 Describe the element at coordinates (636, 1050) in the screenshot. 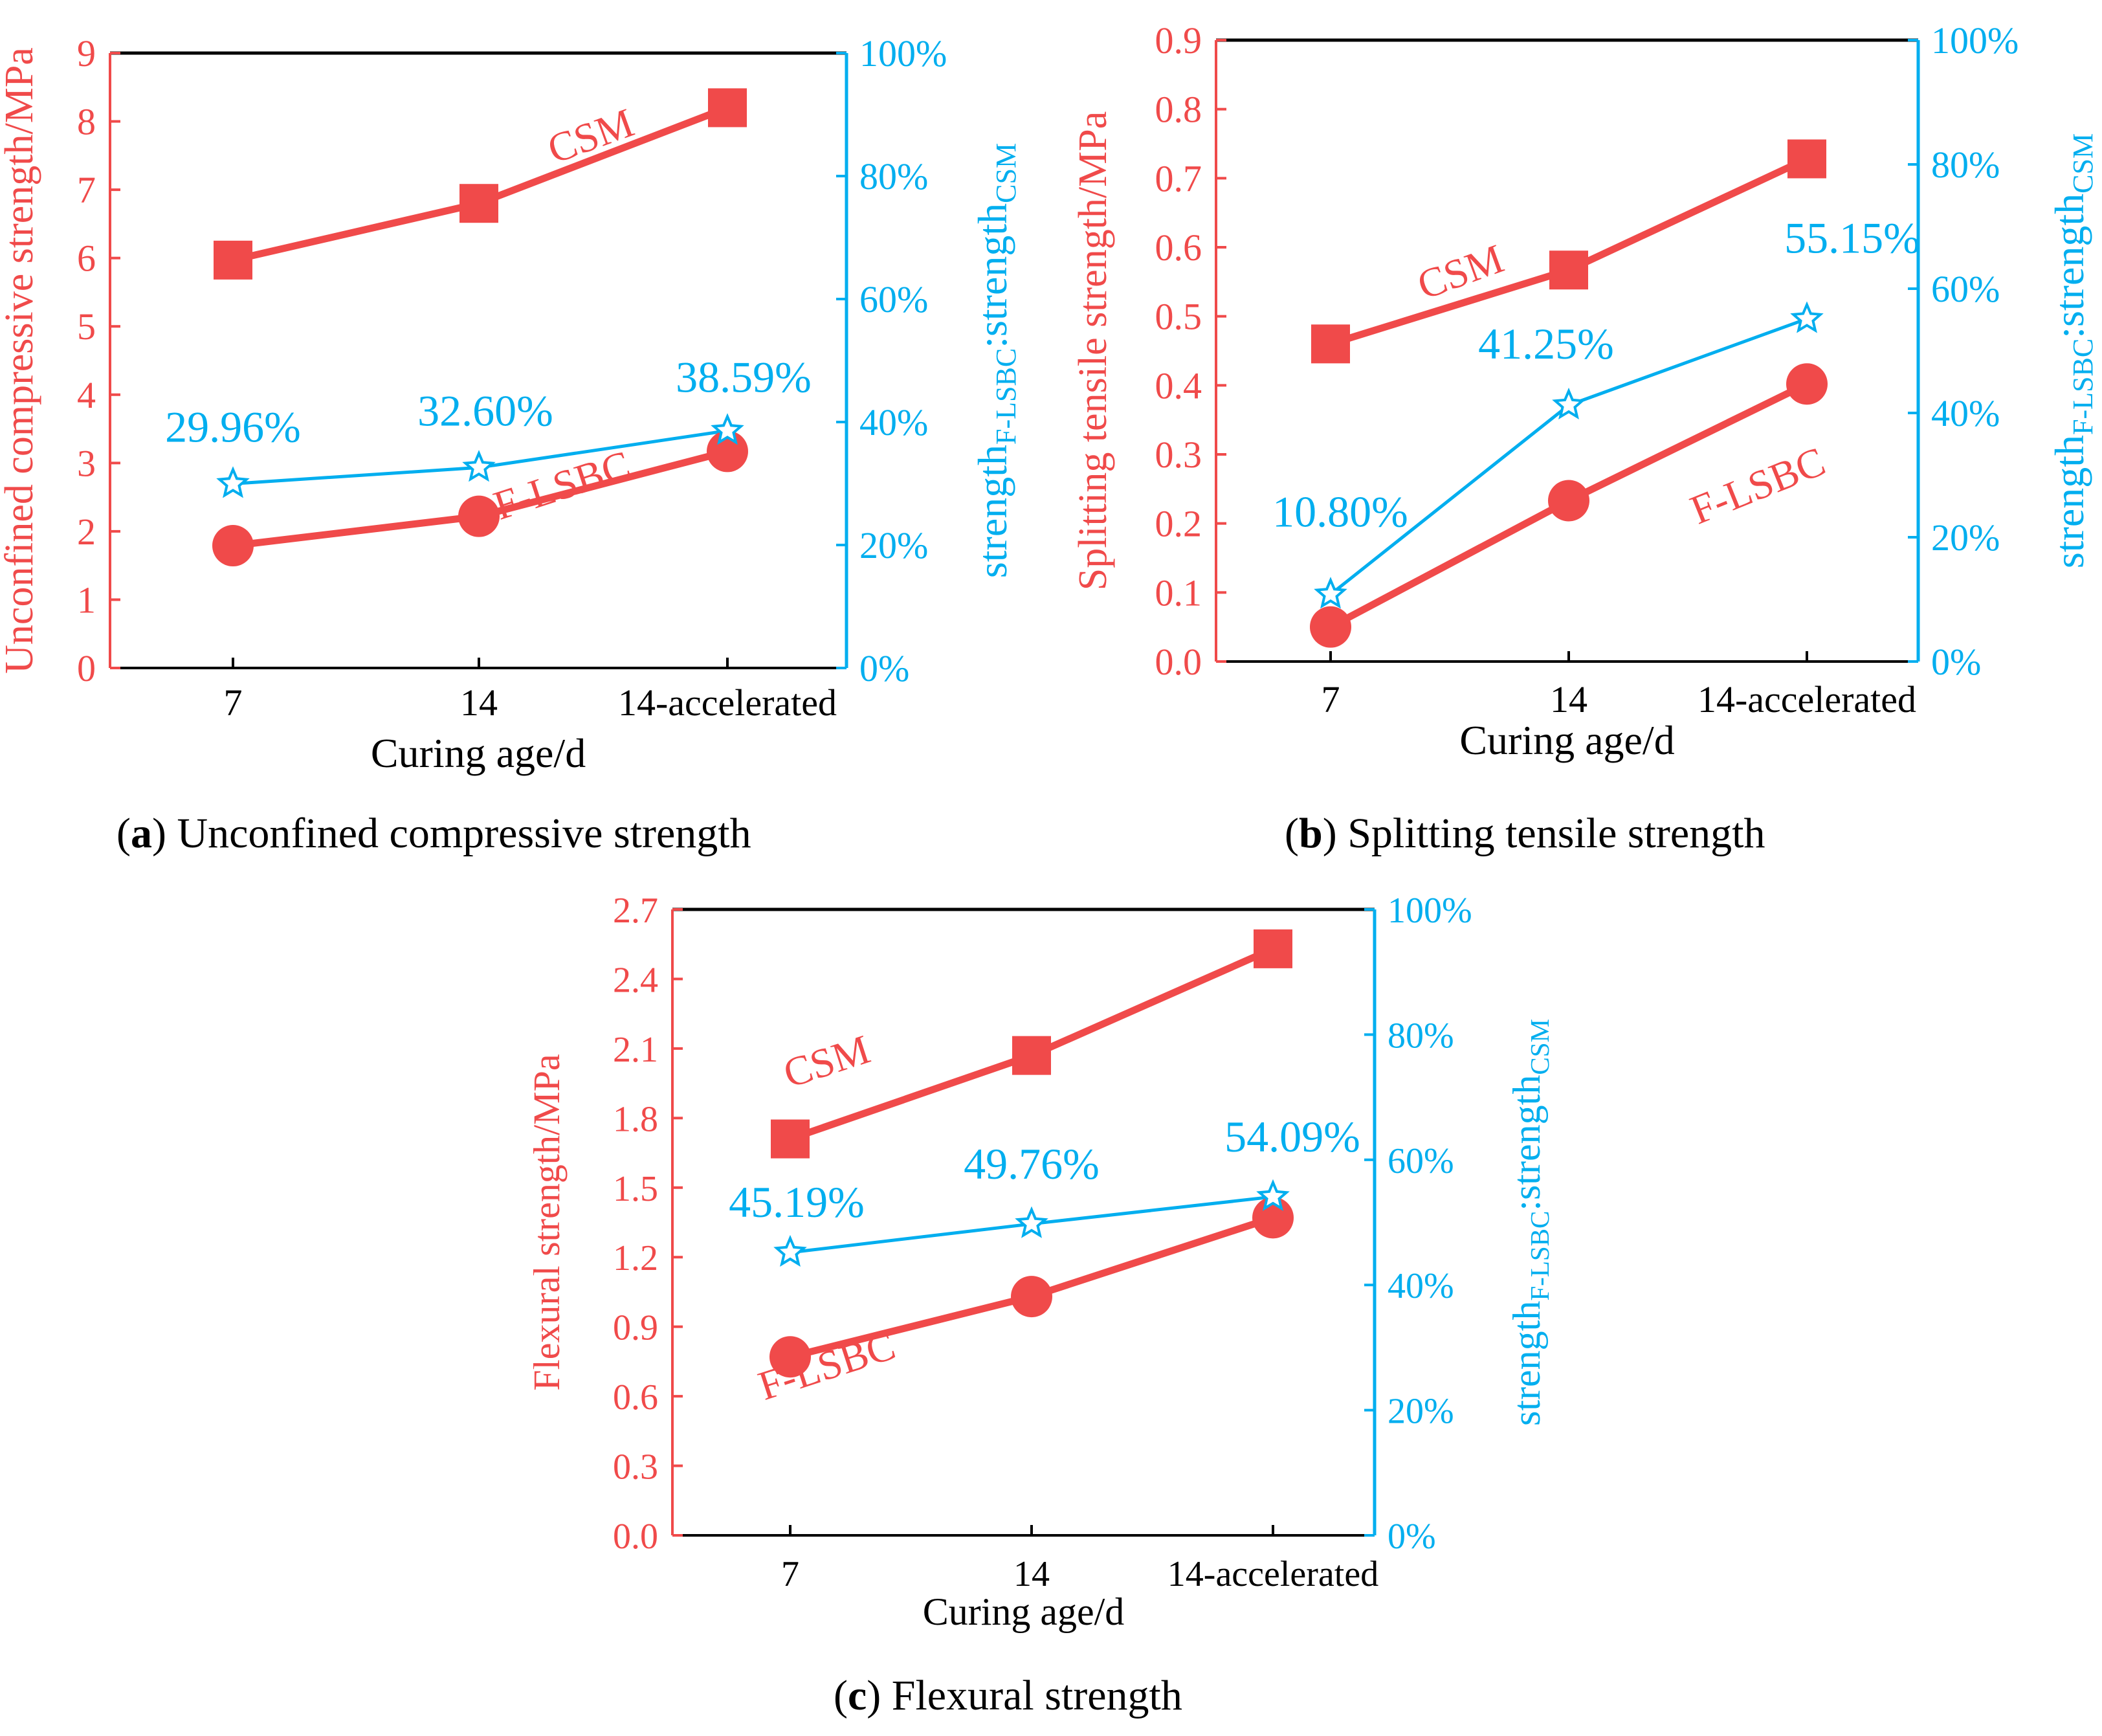

I see `left-y-tick-label: 2.1` at that location.